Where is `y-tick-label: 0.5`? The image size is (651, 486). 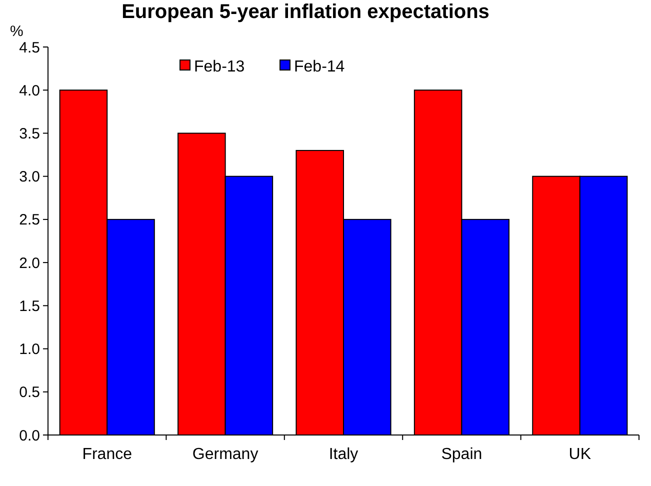
y-tick-label: 0.5 is located at coordinates (29, 393).